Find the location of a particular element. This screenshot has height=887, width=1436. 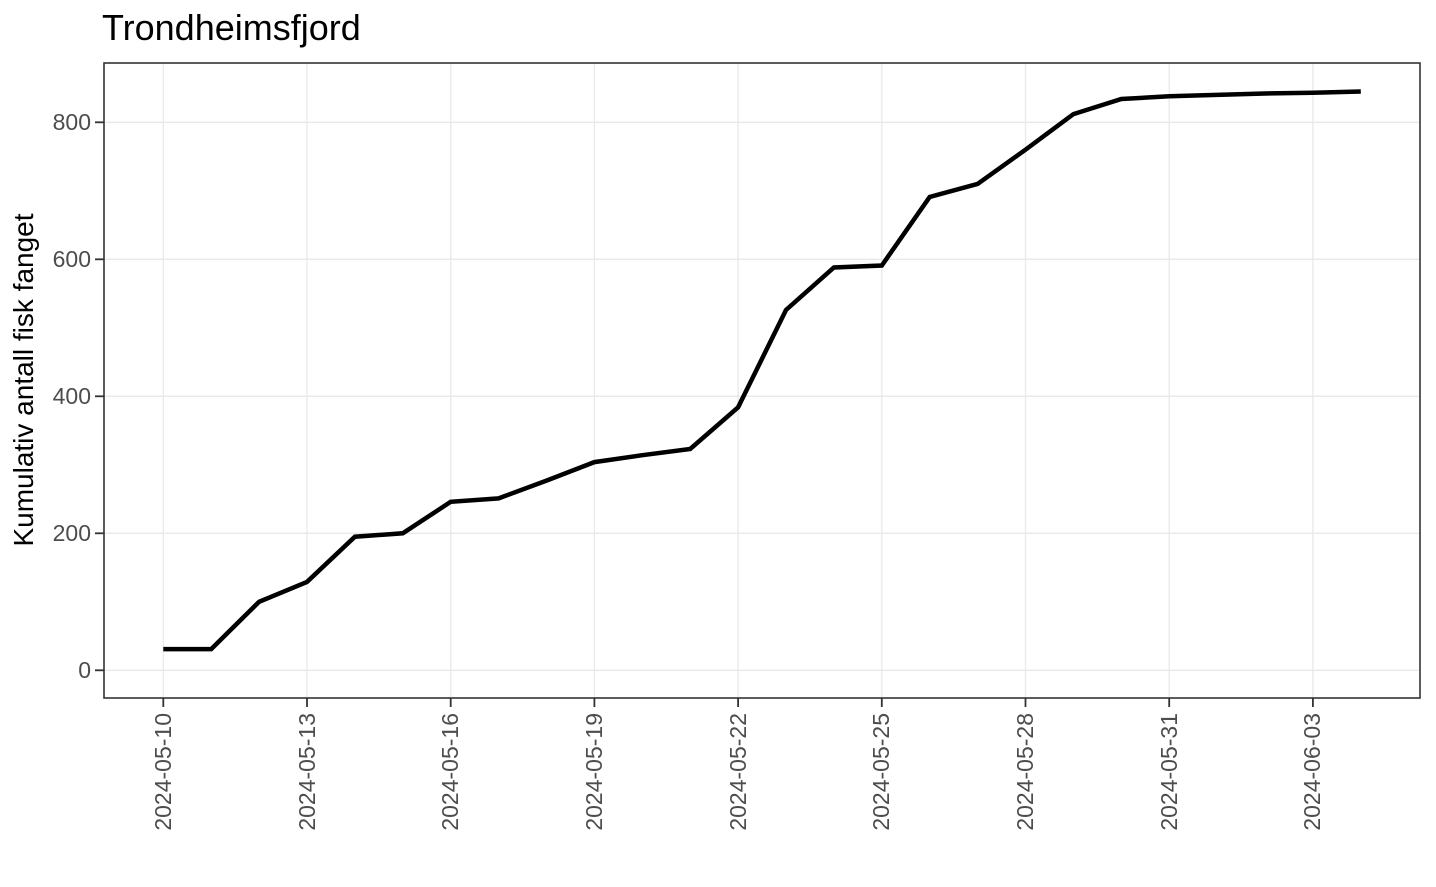

x-tick-label-wrap: 2024-05-31 is located at coordinates (1215, 772).